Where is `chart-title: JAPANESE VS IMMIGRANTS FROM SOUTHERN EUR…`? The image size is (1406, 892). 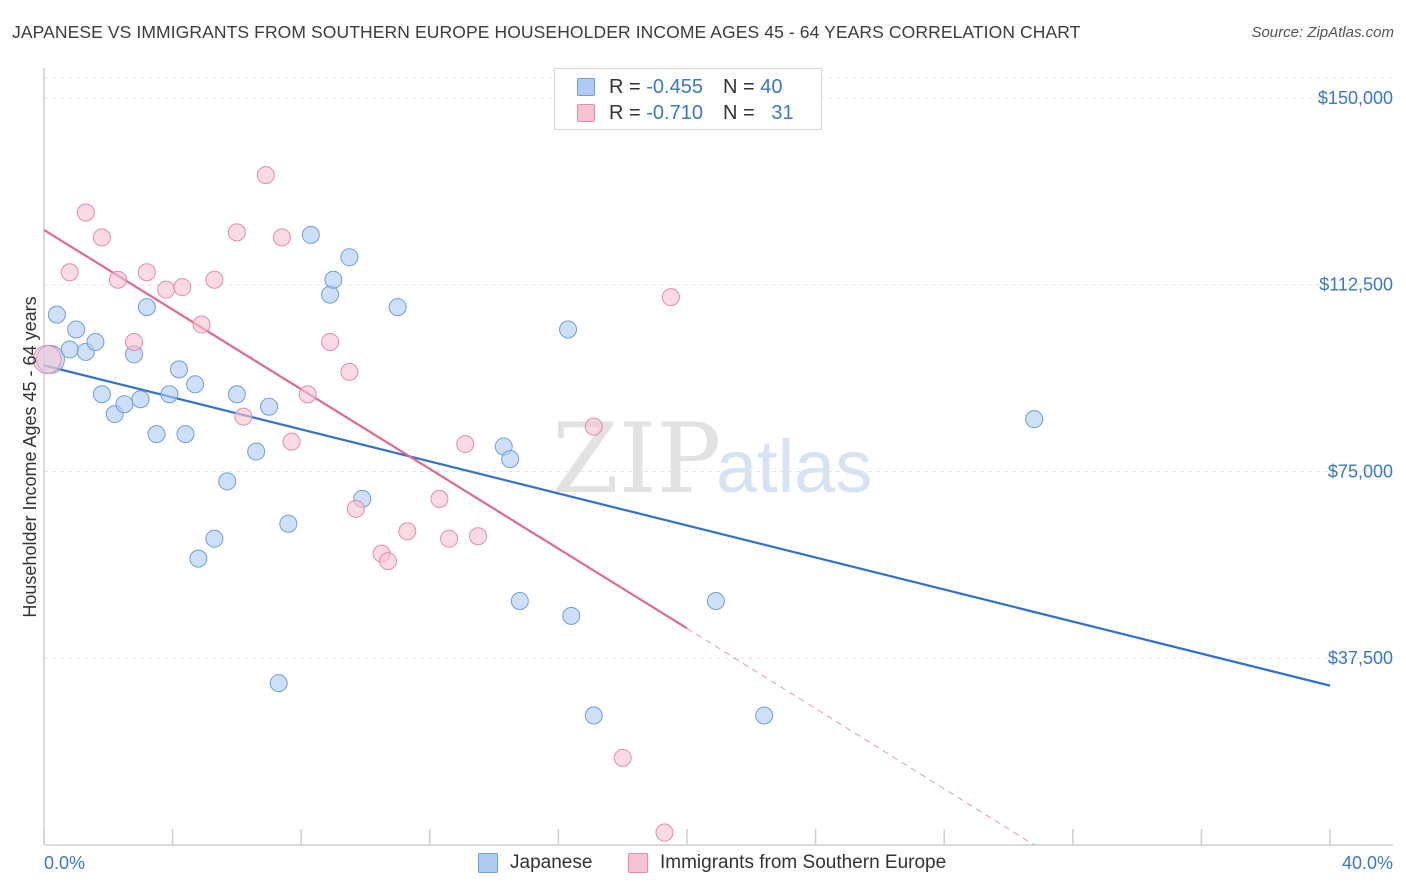
chart-title: JAPANESE VS IMMIGRANTS FROM SOUTHERN EUR… is located at coordinates (546, 32).